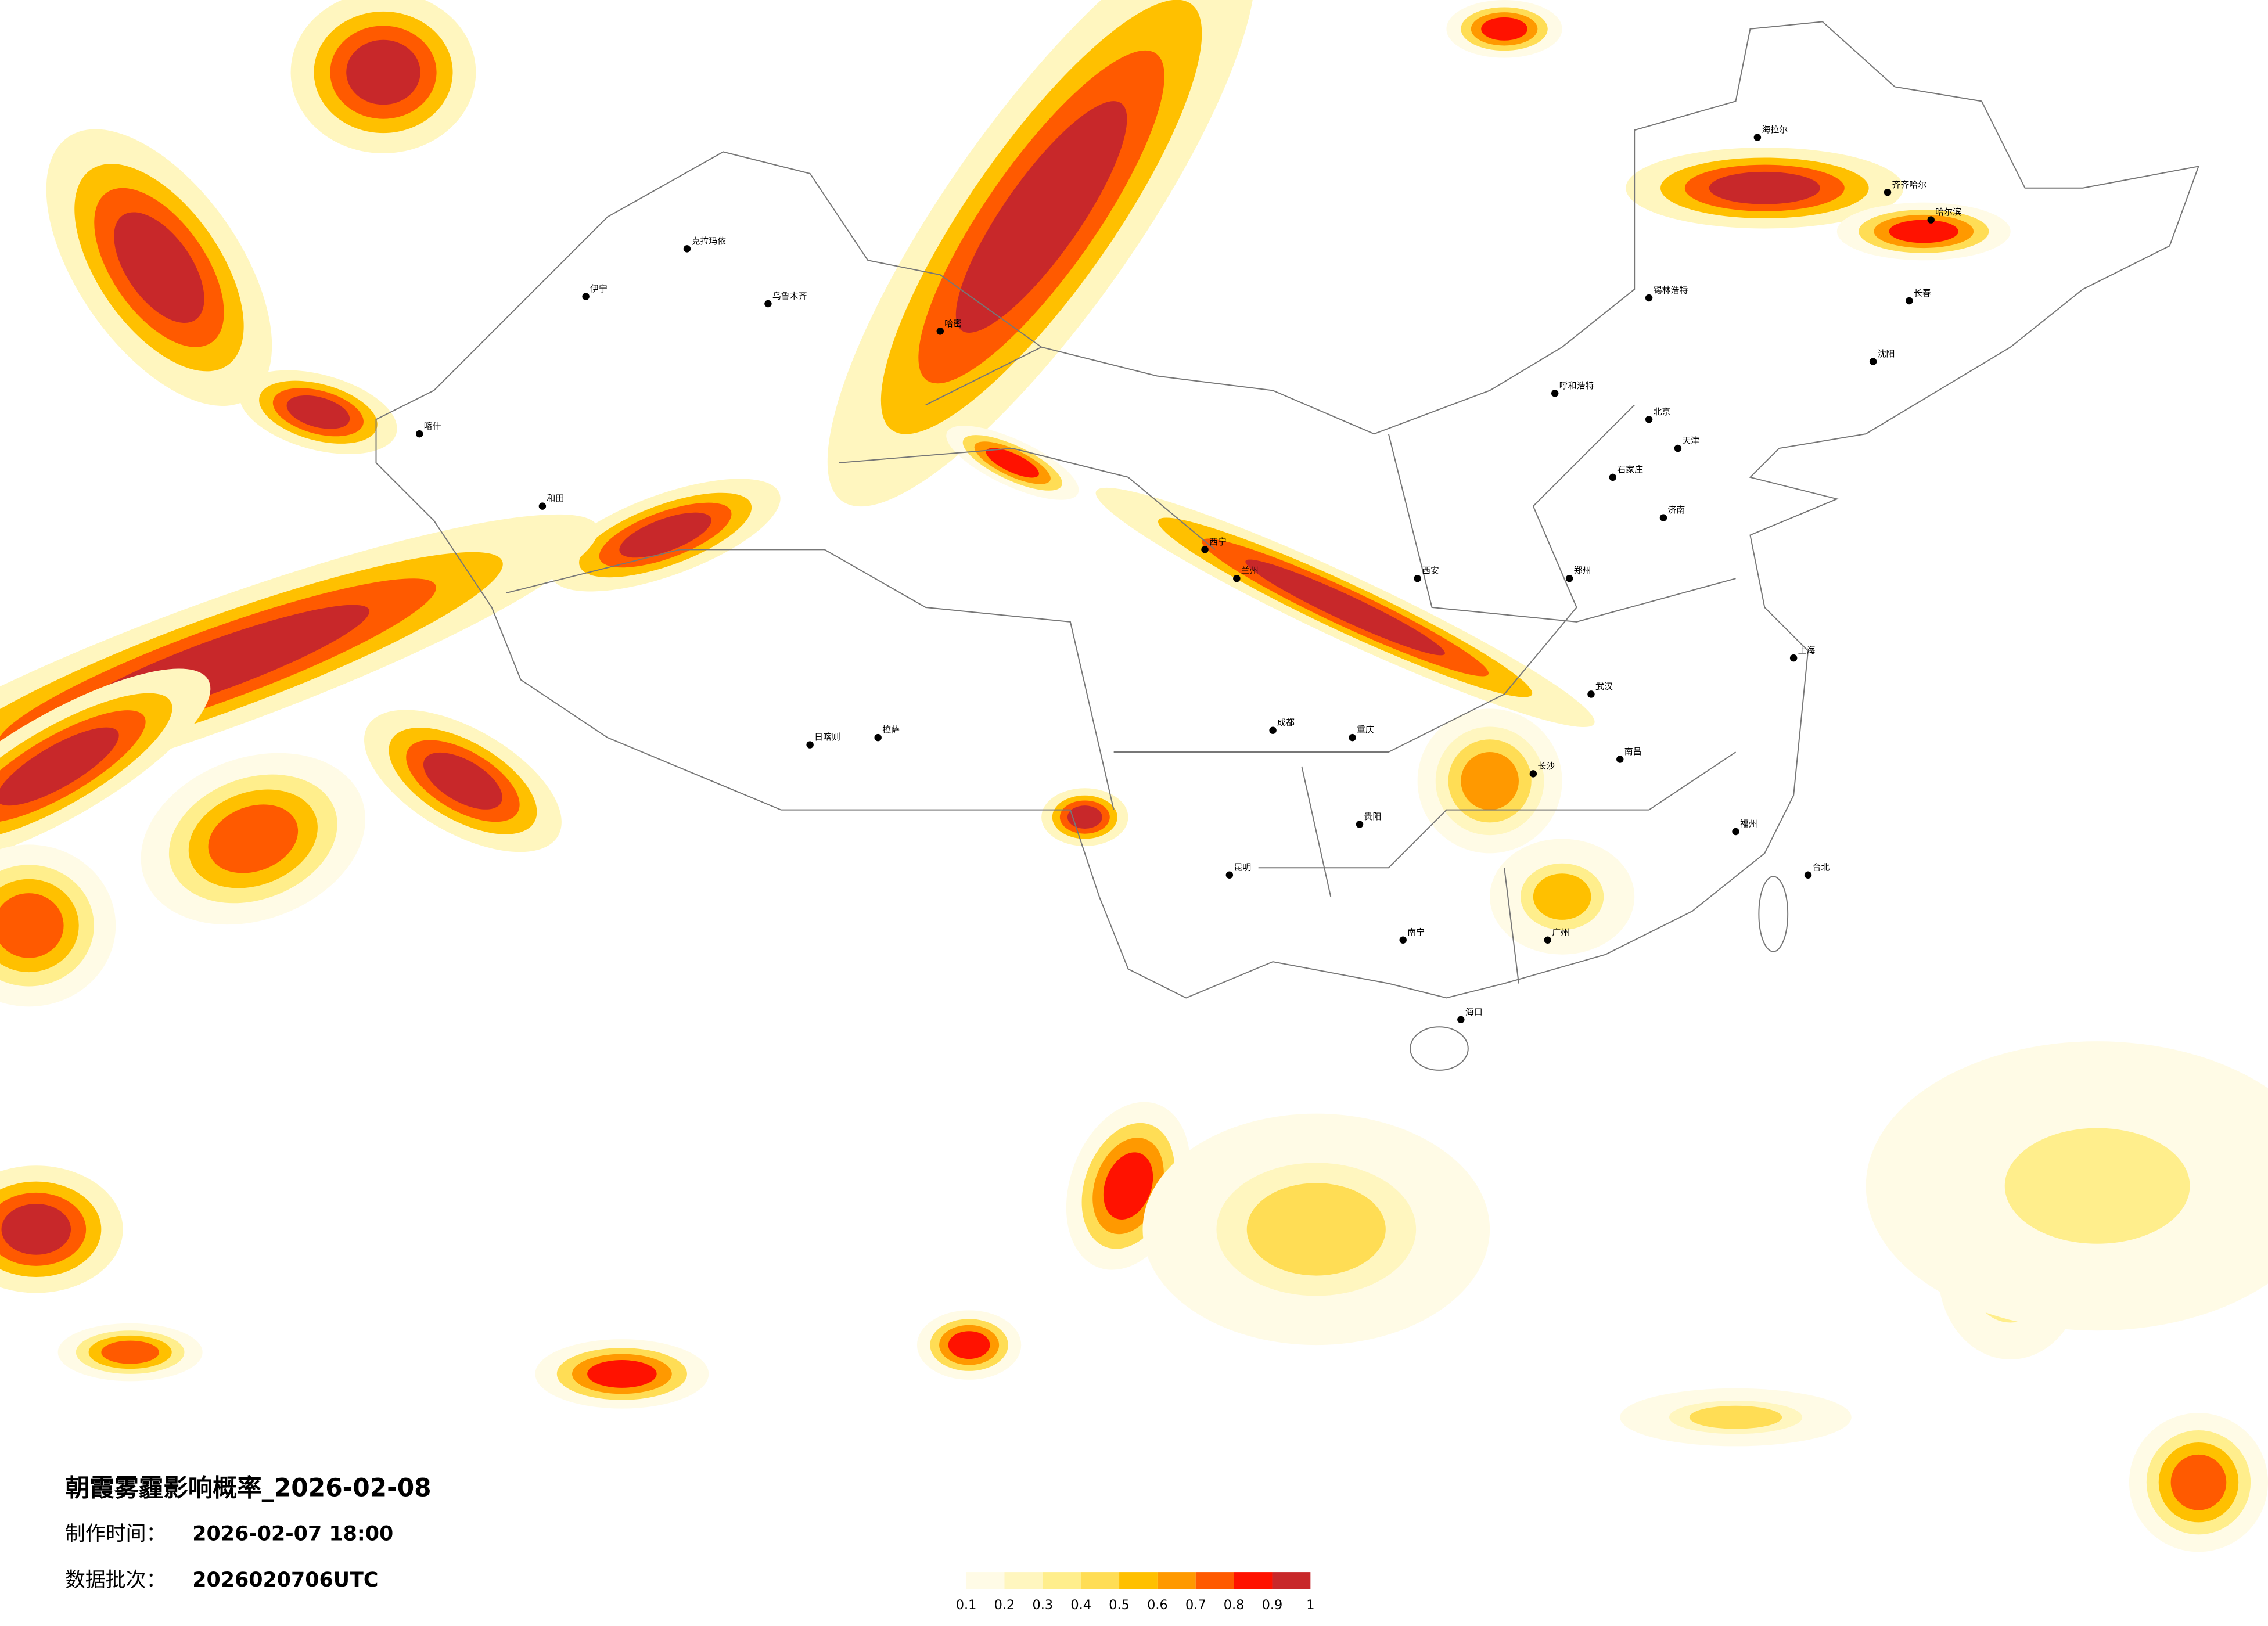 The width and height of the screenshot is (2268, 1626). Describe the element at coordinates (1250, 571) in the screenshot. I see `city-label: 兰州` at that location.